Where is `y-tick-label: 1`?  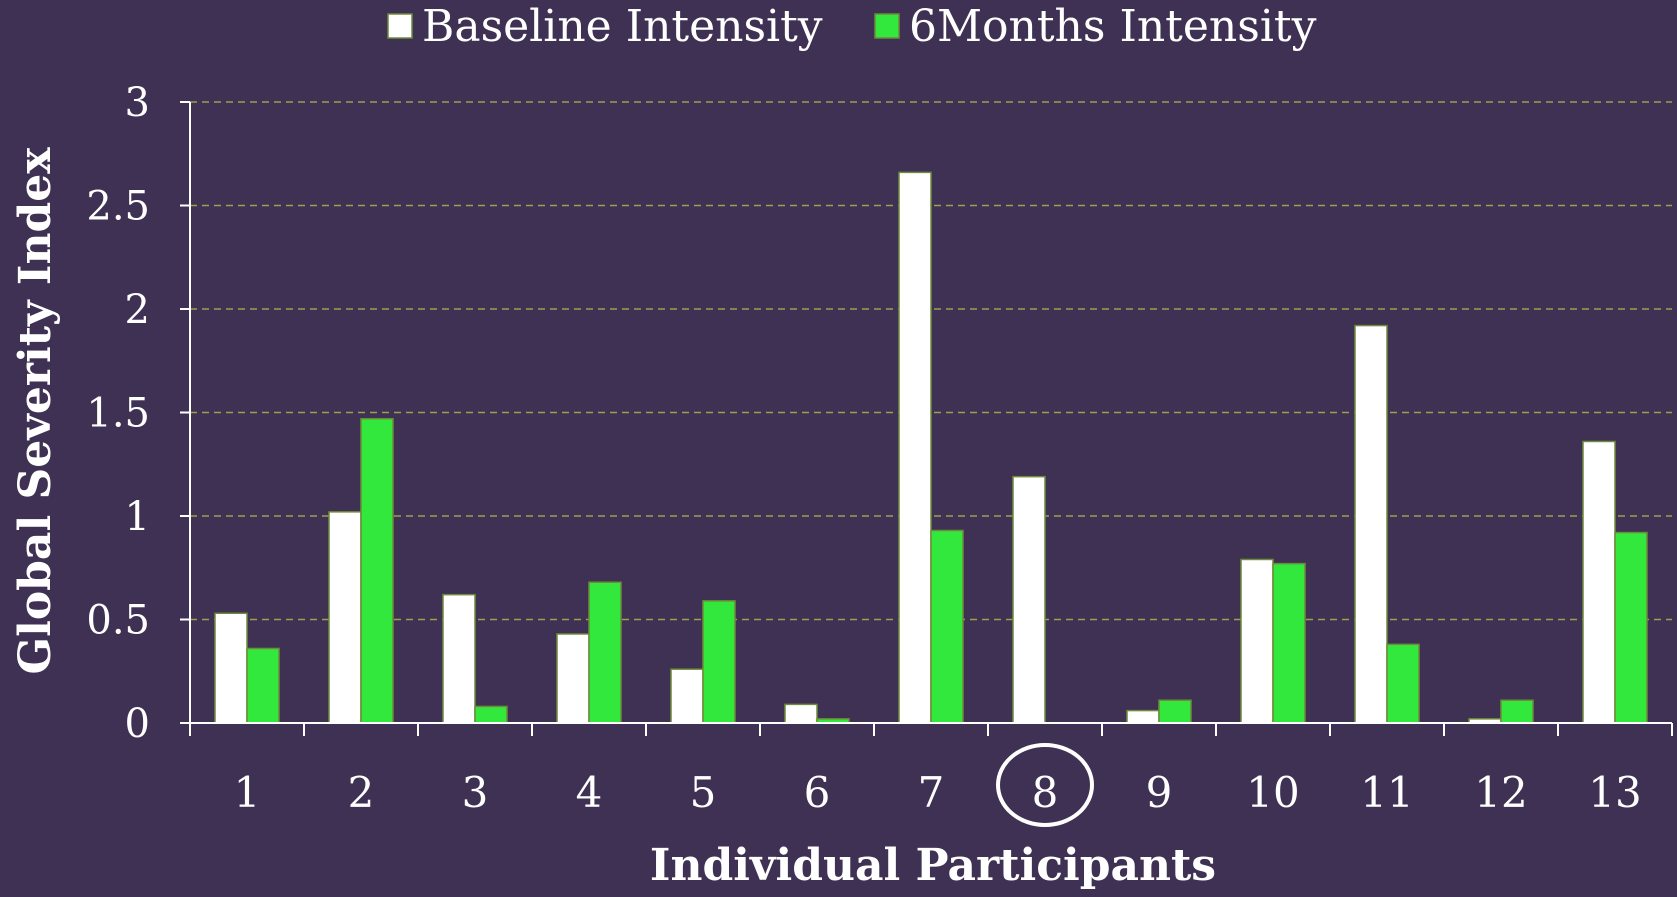 y-tick-label: 1 is located at coordinates (137, 517).